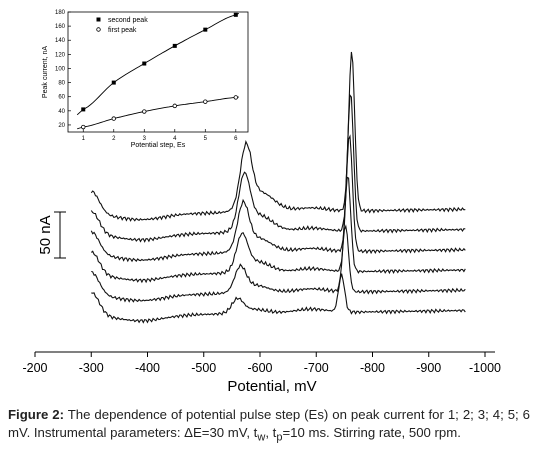 The image size is (536, 471). Describe the element at coordinates (61, 84) in the screenshot. I see `inset-y-tick-label: 80` at that location.